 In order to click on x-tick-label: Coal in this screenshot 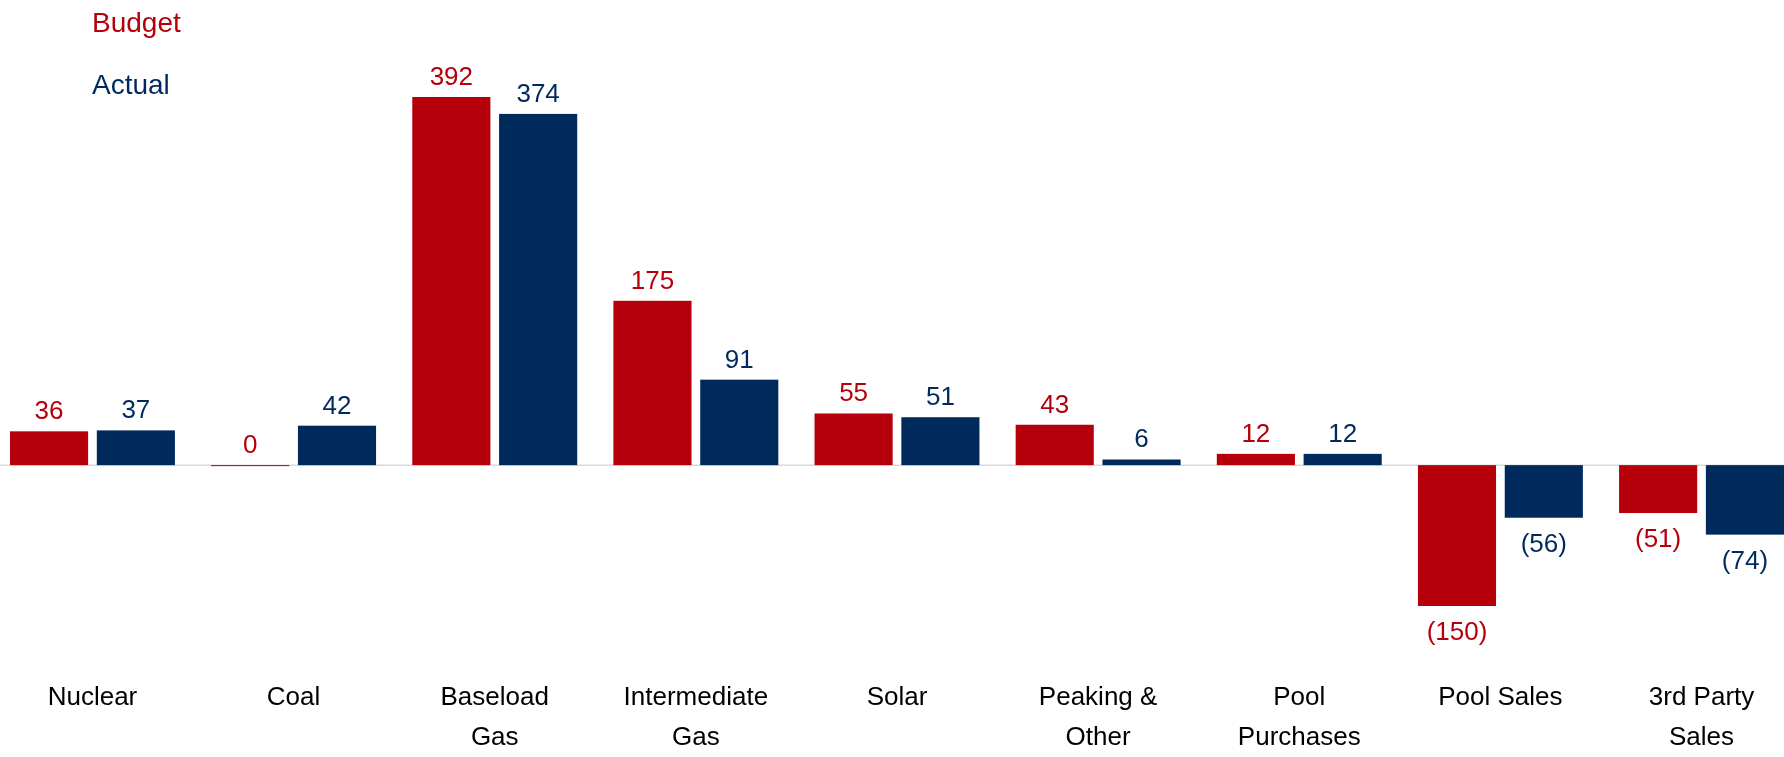, I will do `click(293, 696)`.